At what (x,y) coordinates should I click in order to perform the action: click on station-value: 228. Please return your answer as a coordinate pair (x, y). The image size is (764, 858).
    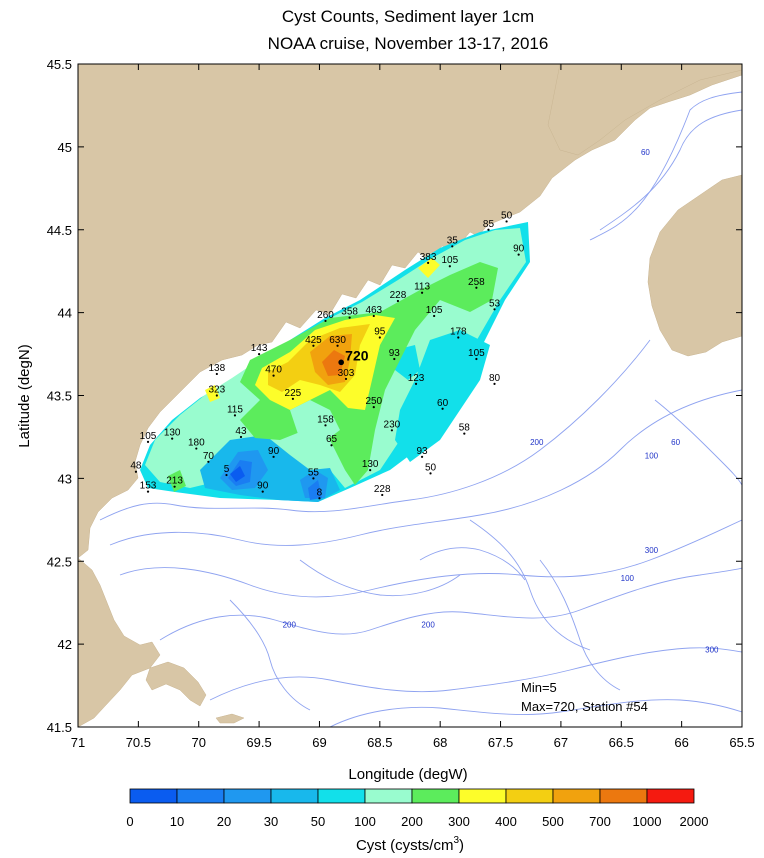
    Looking at the image, I should click on (382, 489).